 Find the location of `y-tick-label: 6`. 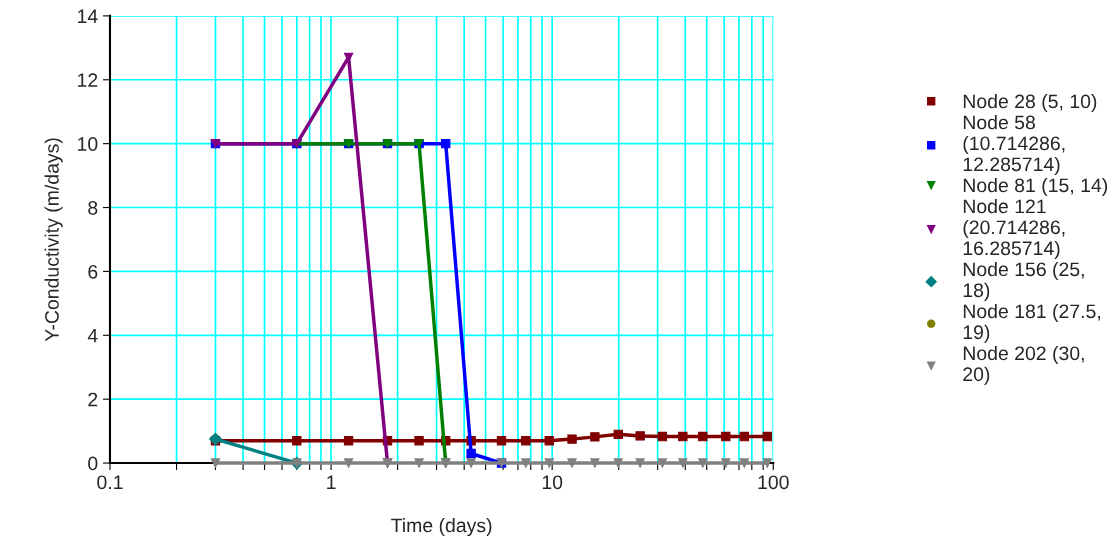

y-tick-label: 6 is located at coordinates (93, 271).